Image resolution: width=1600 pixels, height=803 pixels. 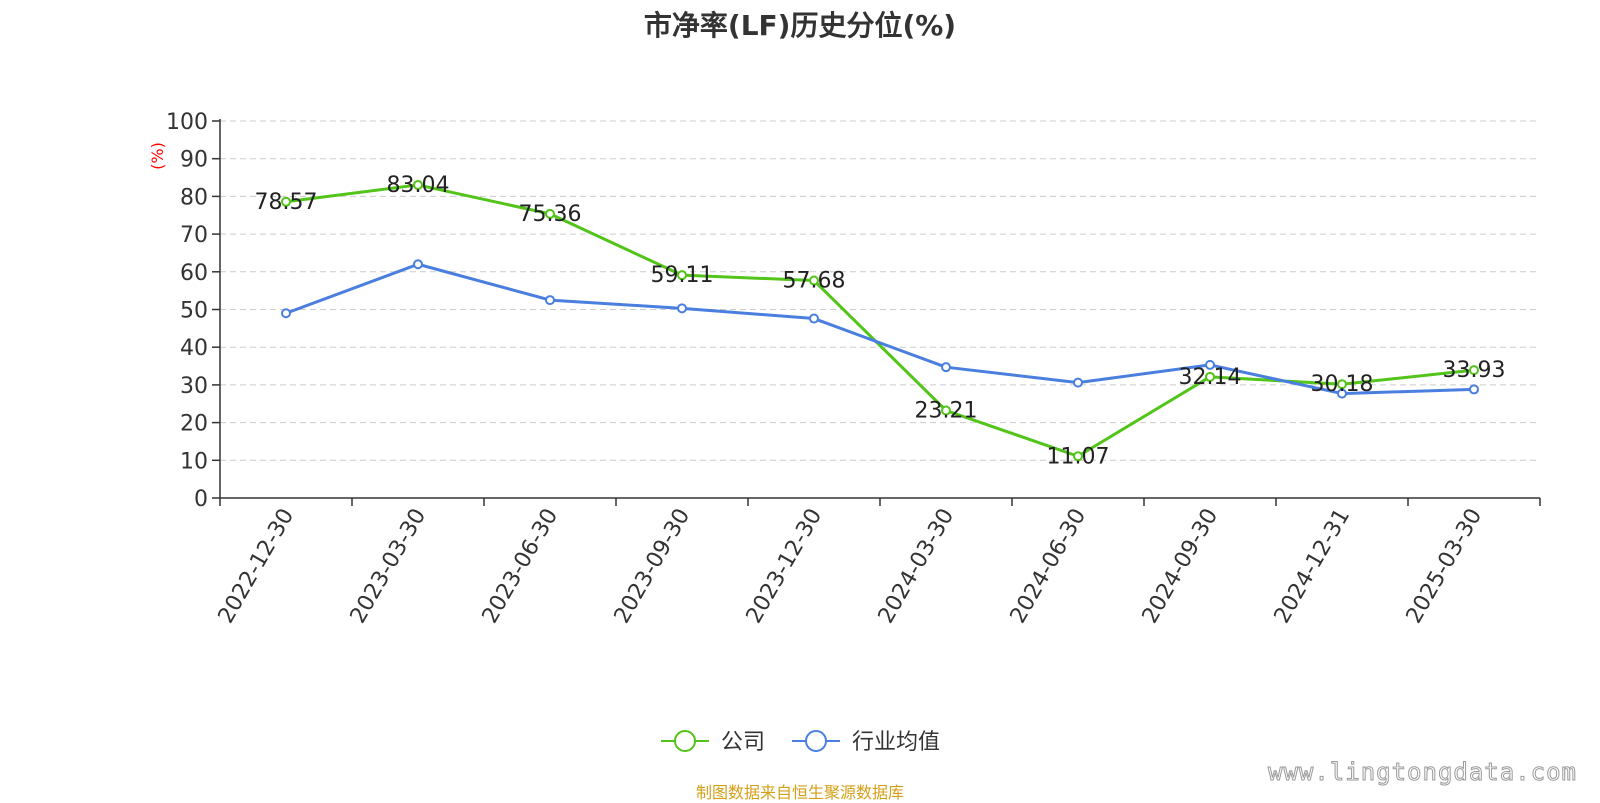 I want to click on data-label: 32.14, so click(x=1210, y=377).